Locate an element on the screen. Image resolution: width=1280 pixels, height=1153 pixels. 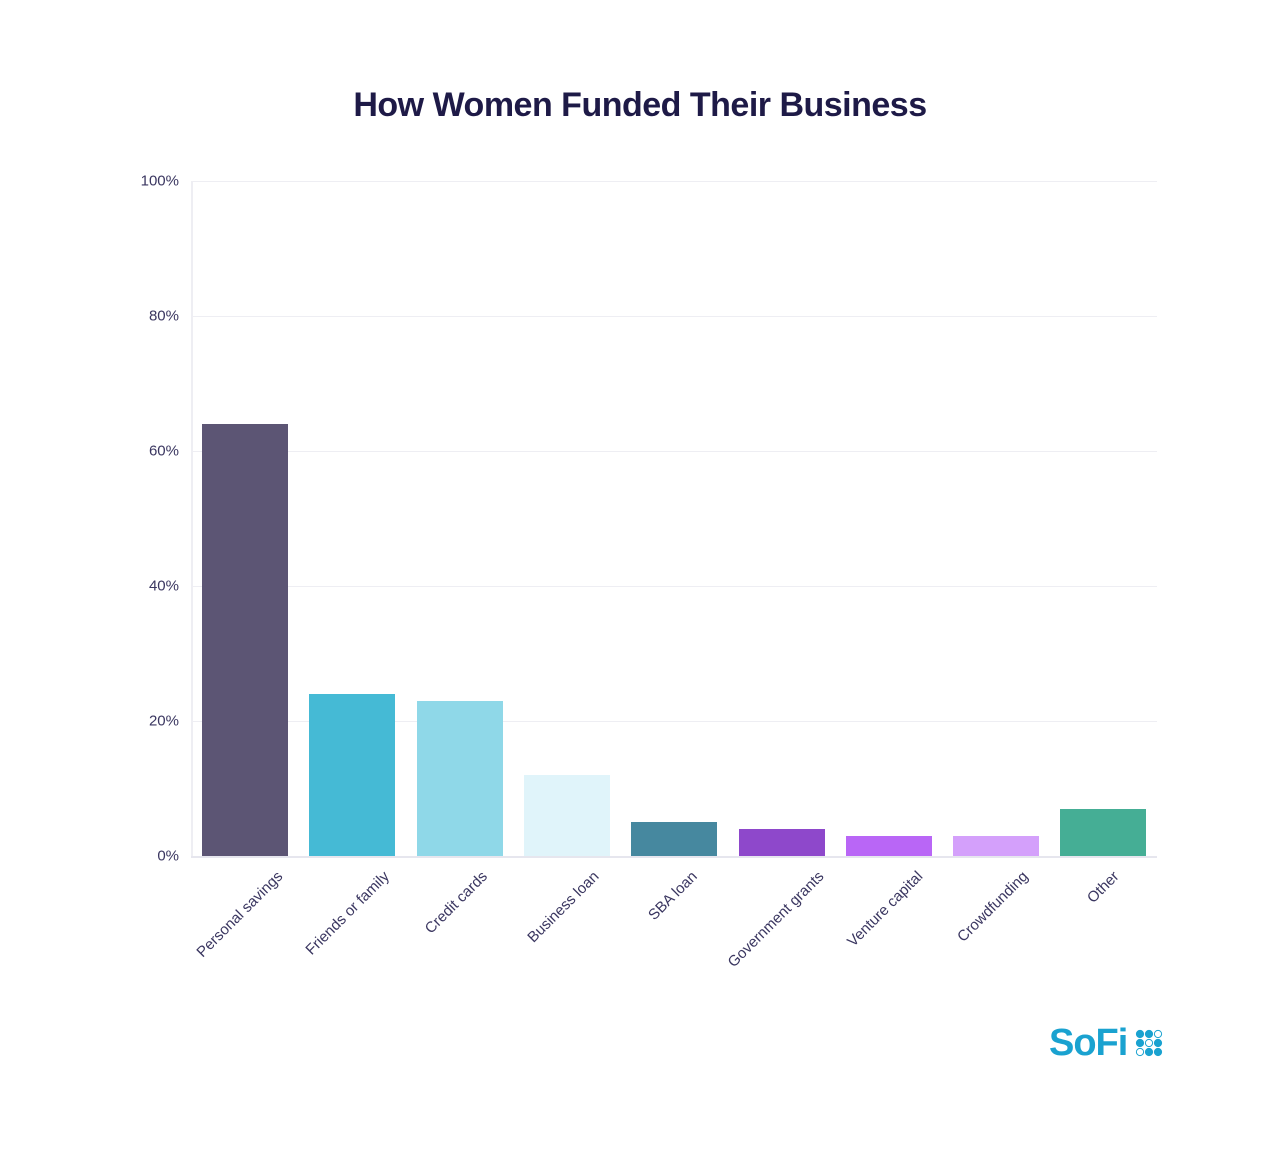
y-tick-label: 0% is located at coordinates (168, 856).